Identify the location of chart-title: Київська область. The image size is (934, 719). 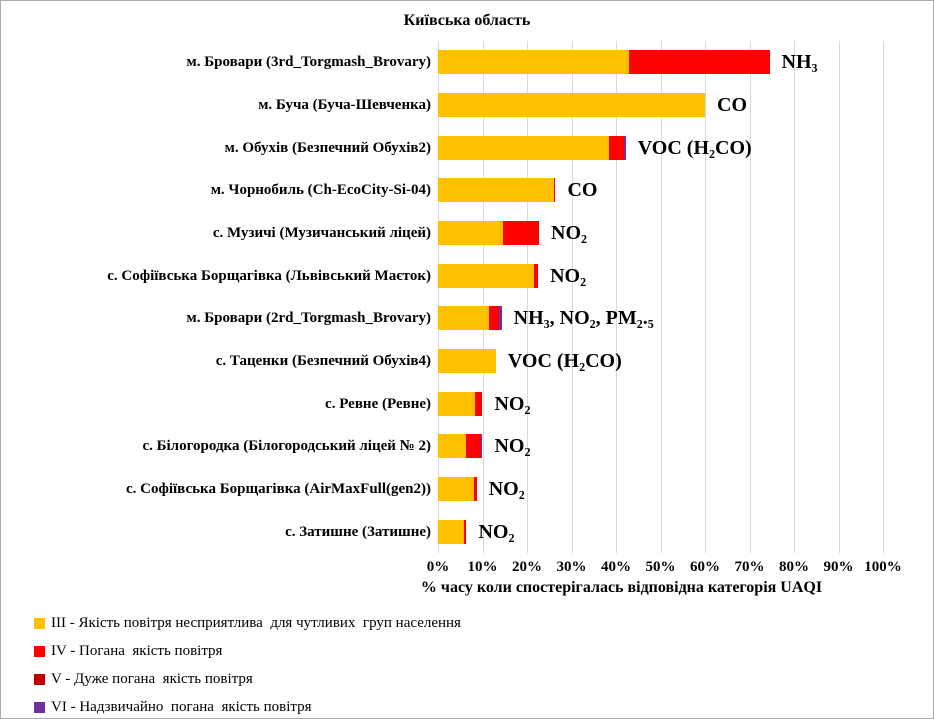
(467, 20).